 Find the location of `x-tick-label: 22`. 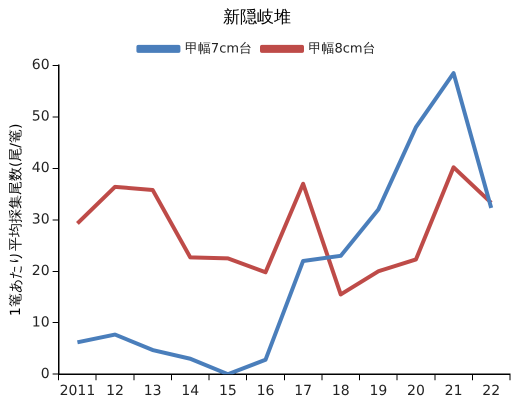

x-tick-label: 22 is located at coordinates (491, 391).